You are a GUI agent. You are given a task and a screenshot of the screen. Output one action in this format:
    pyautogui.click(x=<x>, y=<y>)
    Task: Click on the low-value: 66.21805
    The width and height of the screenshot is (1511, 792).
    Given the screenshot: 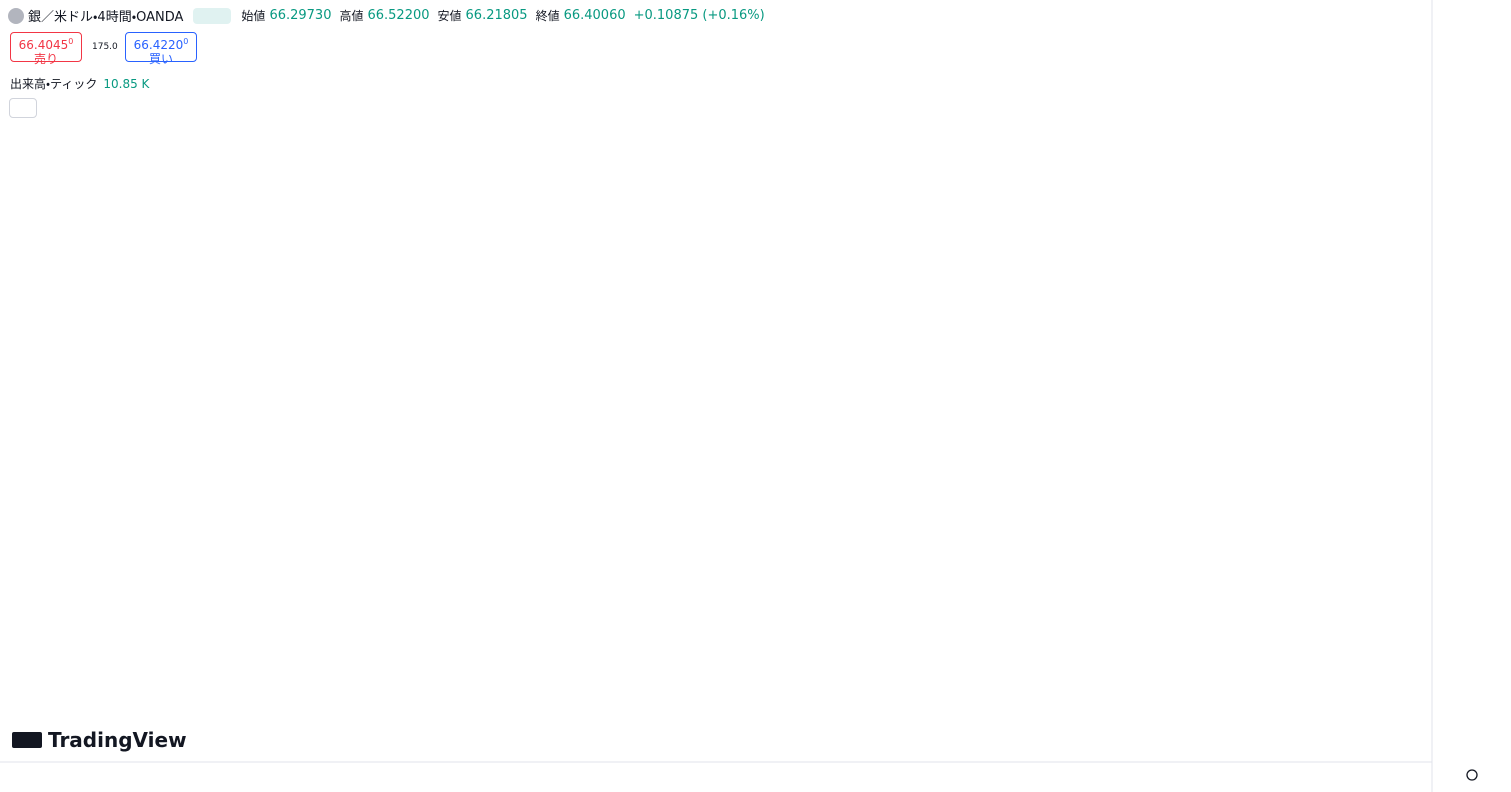 What is the action you would take?
    pyautogui.click(x=496, y=15)
    